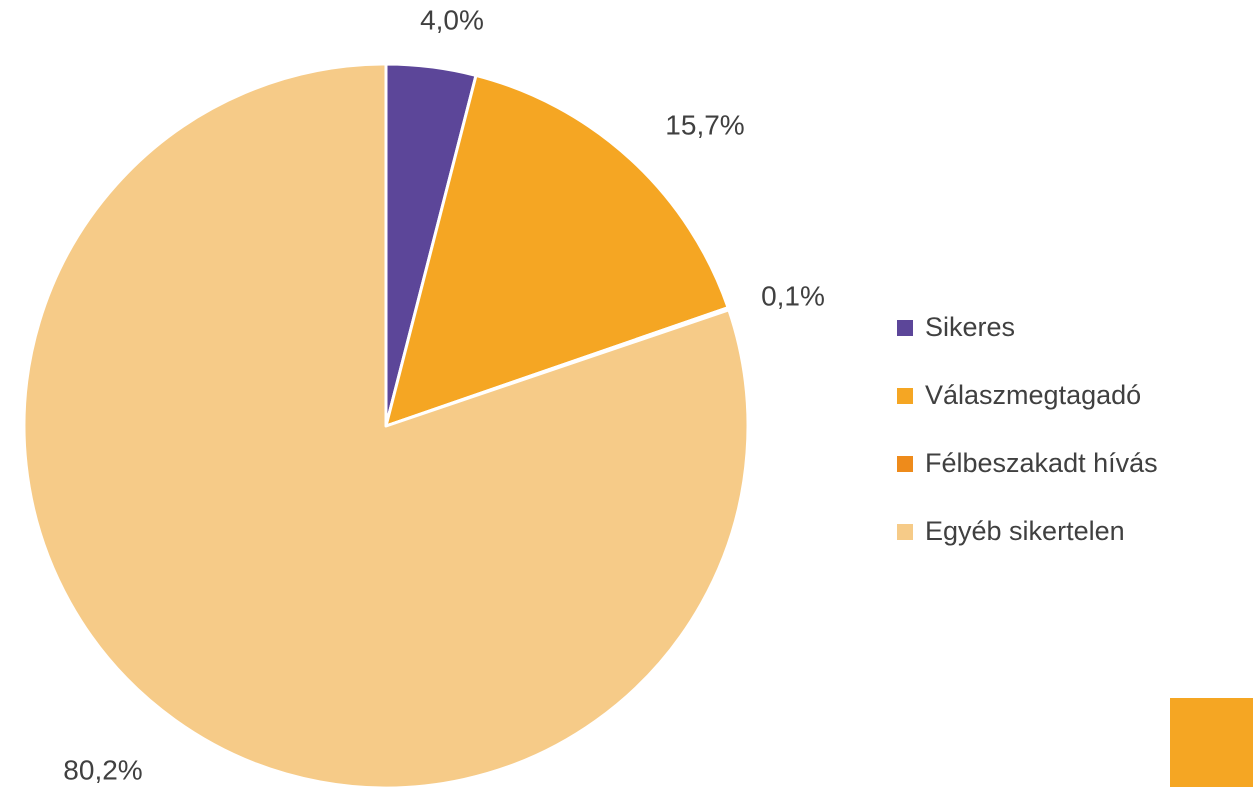 This screenshot has width=1253, height=787. I want to click on pie-slice, so click(557, 250).